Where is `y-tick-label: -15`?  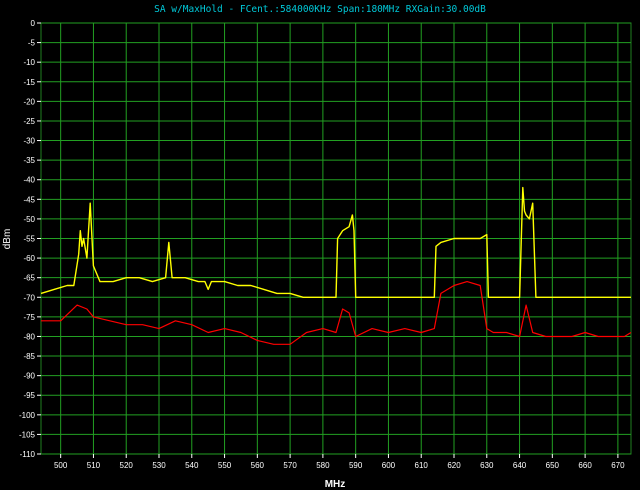 y-tick-label: -15 is located at coordinates (29, 82).